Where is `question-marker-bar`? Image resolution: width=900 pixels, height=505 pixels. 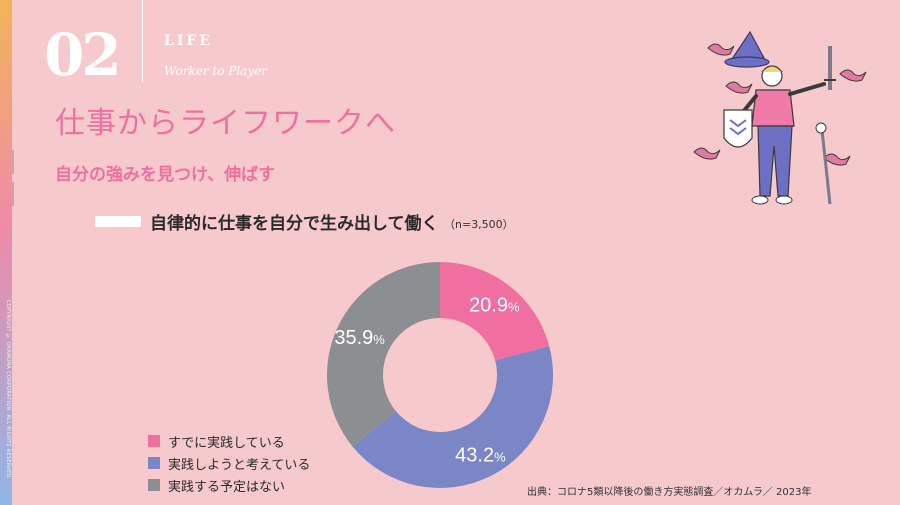 question-marker-bar is located at coordinates (118, 221).